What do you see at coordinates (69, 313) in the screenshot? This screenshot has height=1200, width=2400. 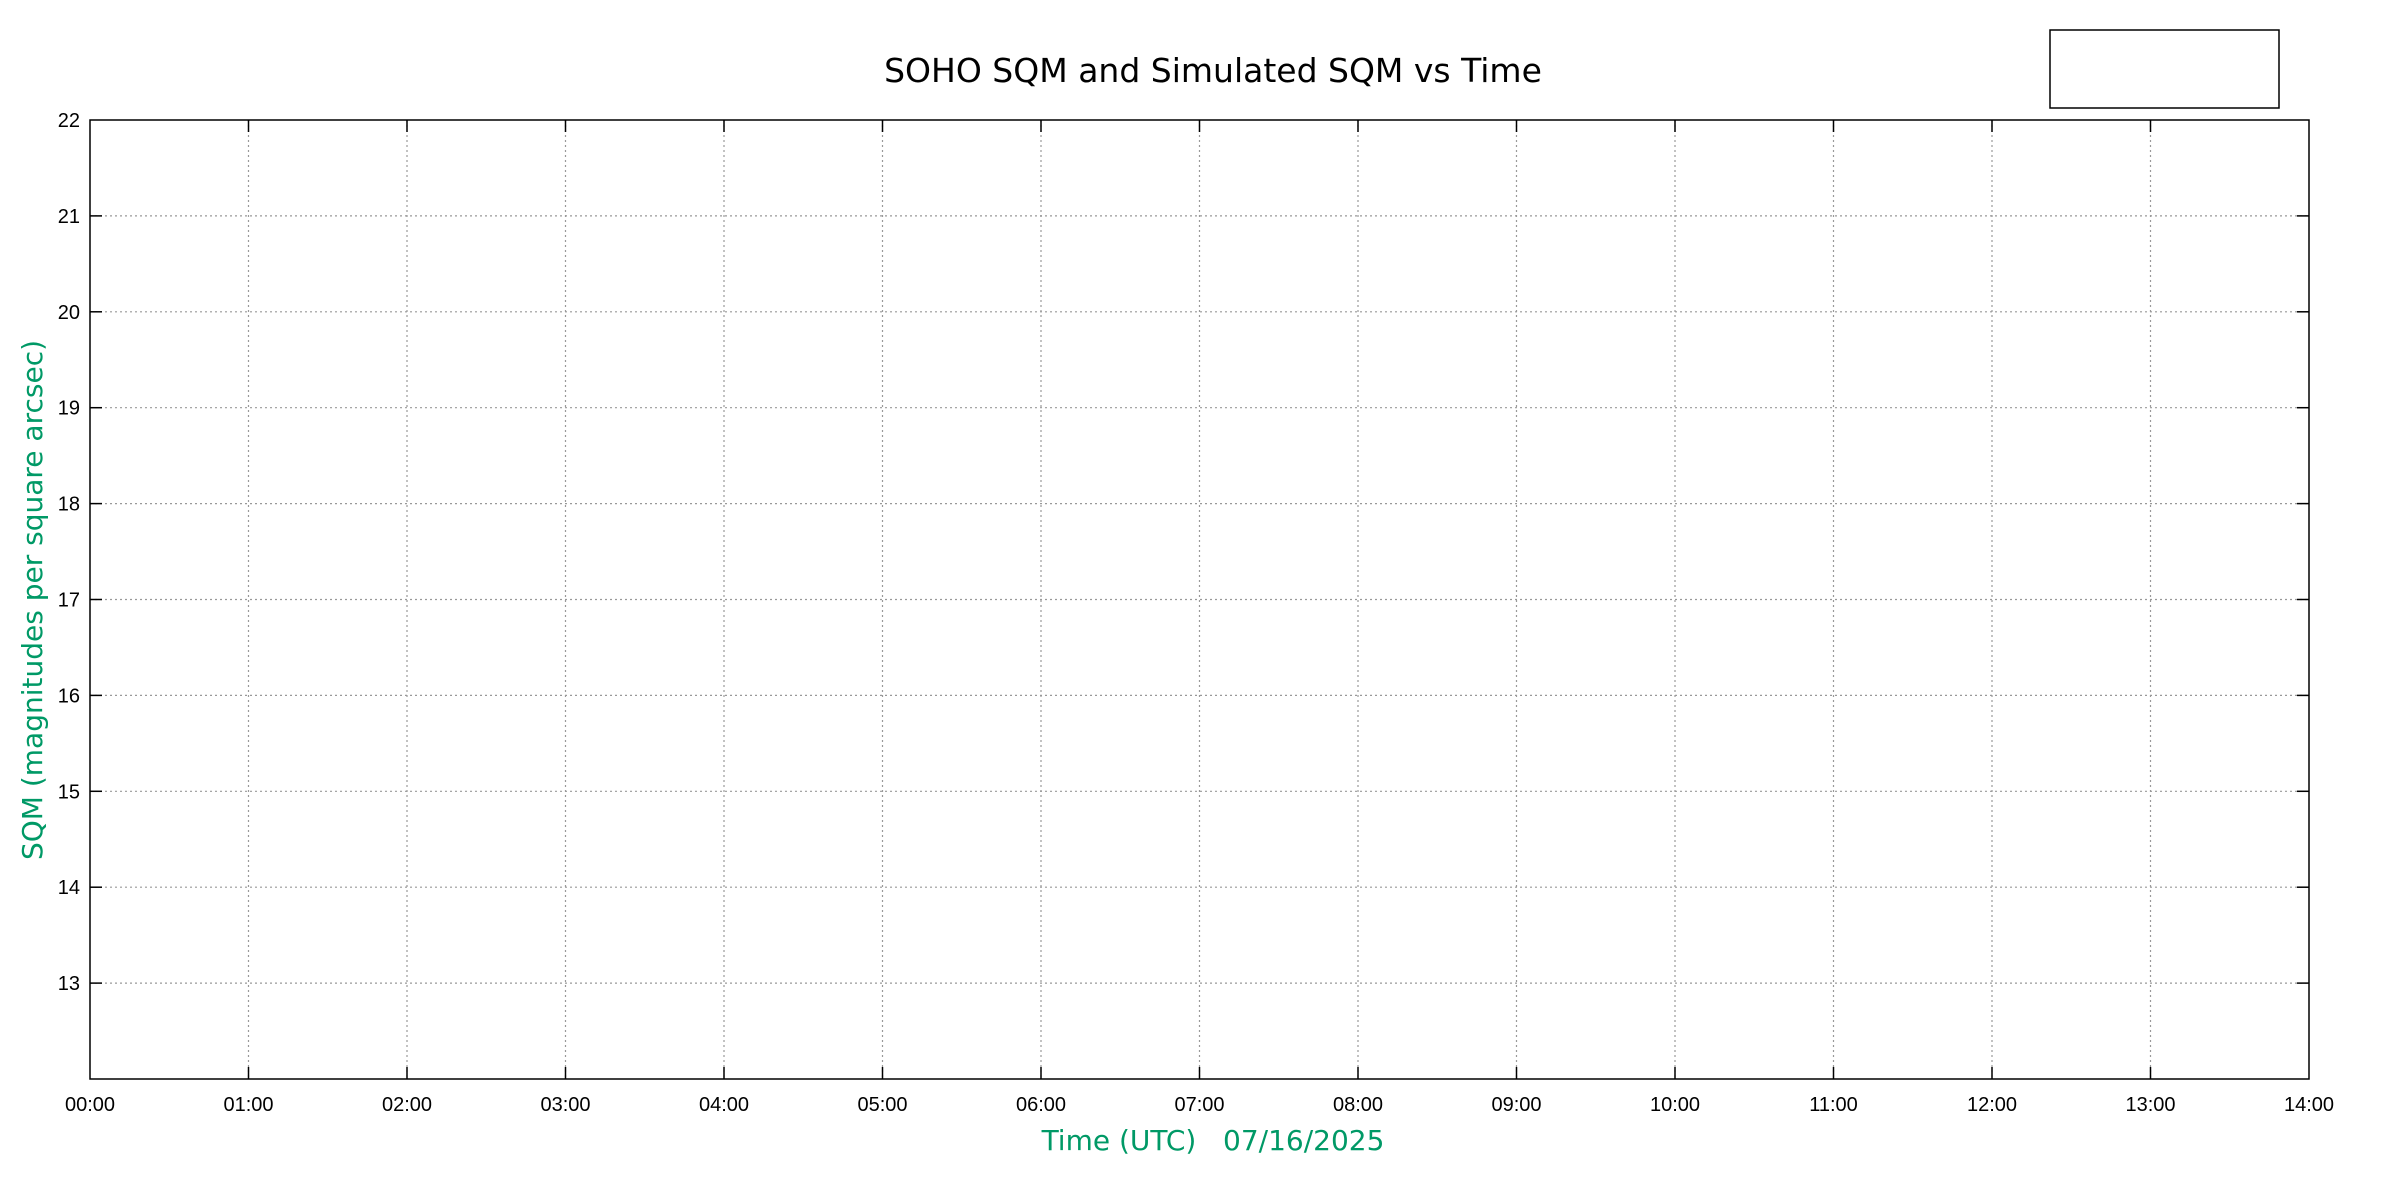 I see `y-tick-label: 20` at bounding box center [69, 313].